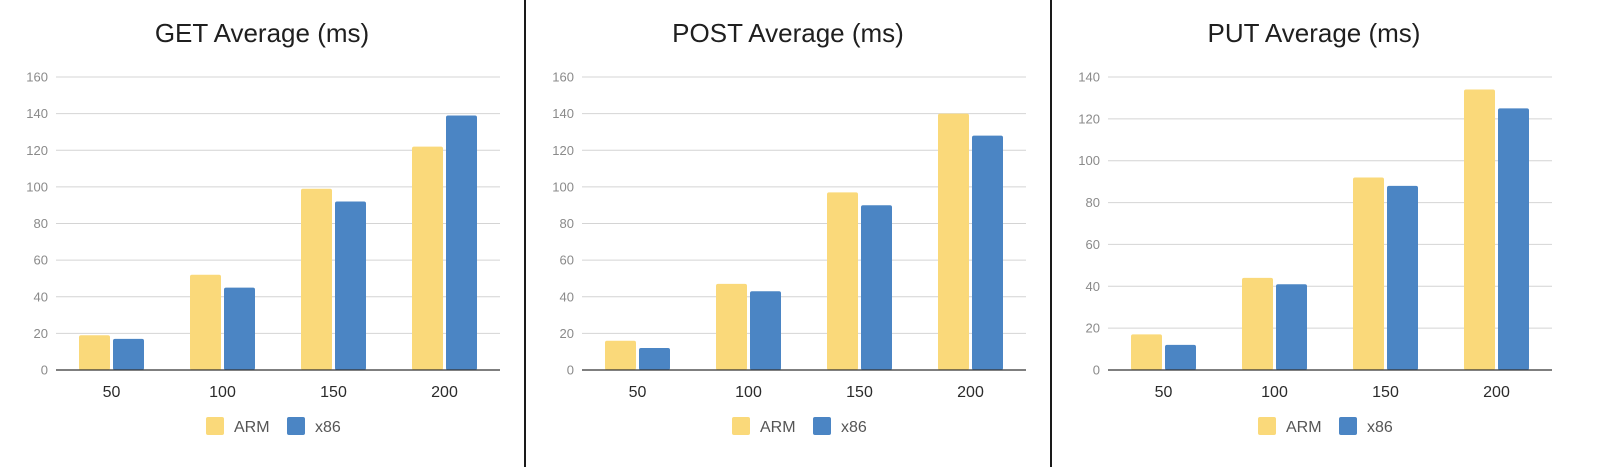 The image size is (1600, 467). What do you see at coordinates (262, 33) in the screenshot?
I see `chart-title: GET Average (ms)` at bounding box center [262, 33].